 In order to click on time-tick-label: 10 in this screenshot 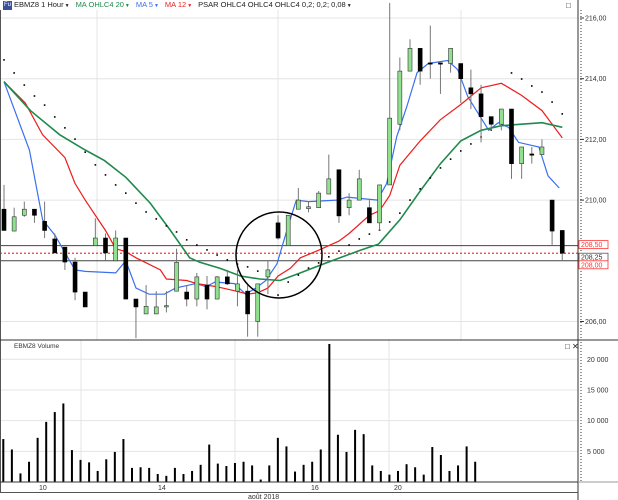, I will do `click(43, 488)`.